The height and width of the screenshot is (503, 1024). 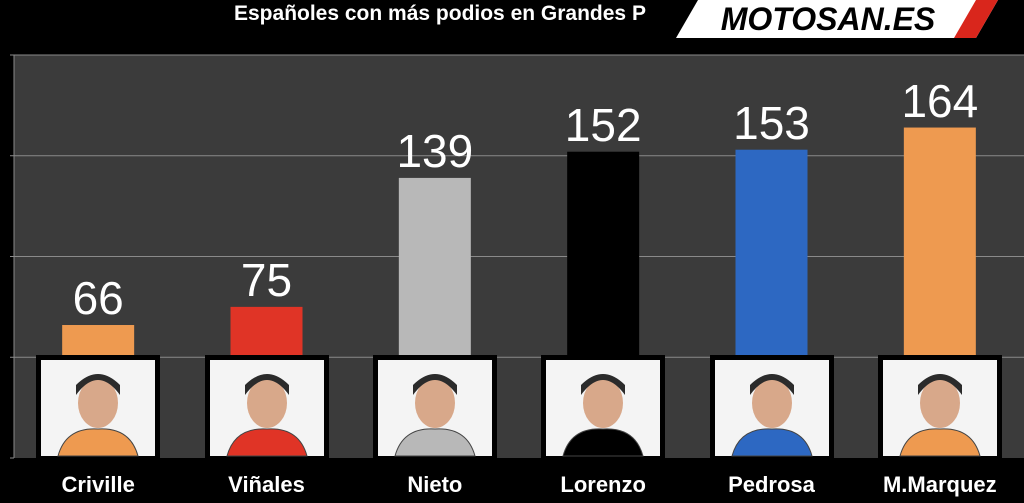 I want to click on bar-value-label: 75, so click(x=266, y=279).